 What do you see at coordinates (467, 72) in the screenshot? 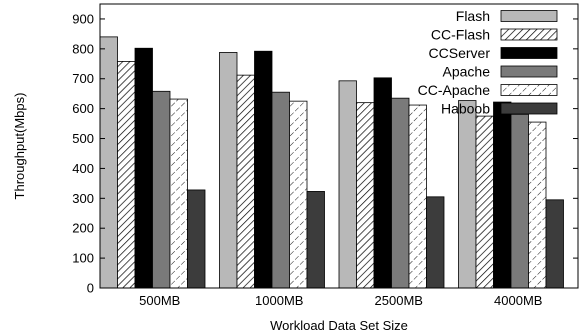
I see `legend-label: Apache` at bounding box center [467, 72].